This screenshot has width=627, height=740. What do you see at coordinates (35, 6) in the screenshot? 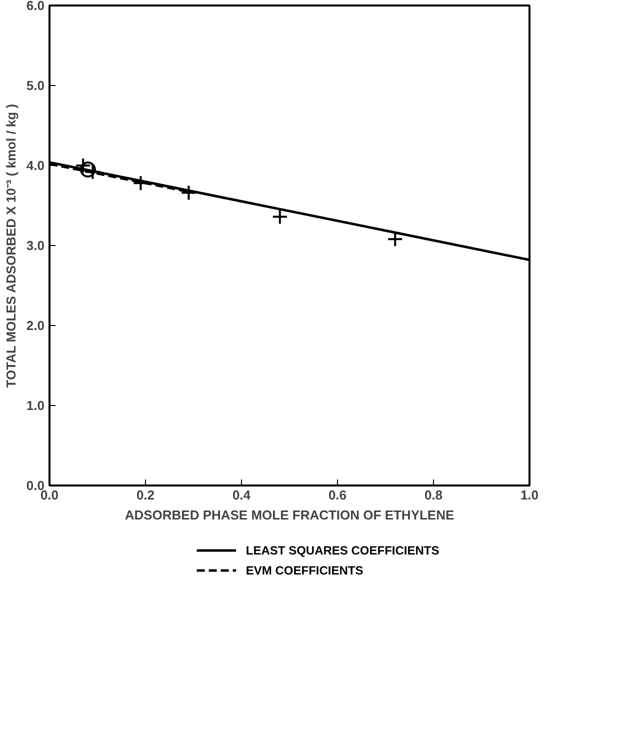
I see `y-tick-label: 6.0` at bounding box center [35, 6].